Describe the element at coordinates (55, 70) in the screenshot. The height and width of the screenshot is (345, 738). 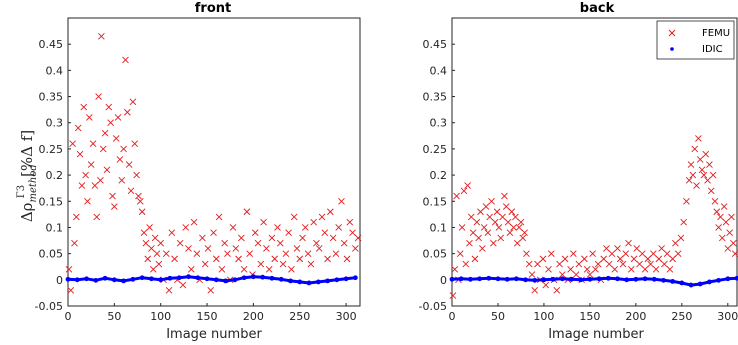
I see `y-tick-label: 0.4` at that location.